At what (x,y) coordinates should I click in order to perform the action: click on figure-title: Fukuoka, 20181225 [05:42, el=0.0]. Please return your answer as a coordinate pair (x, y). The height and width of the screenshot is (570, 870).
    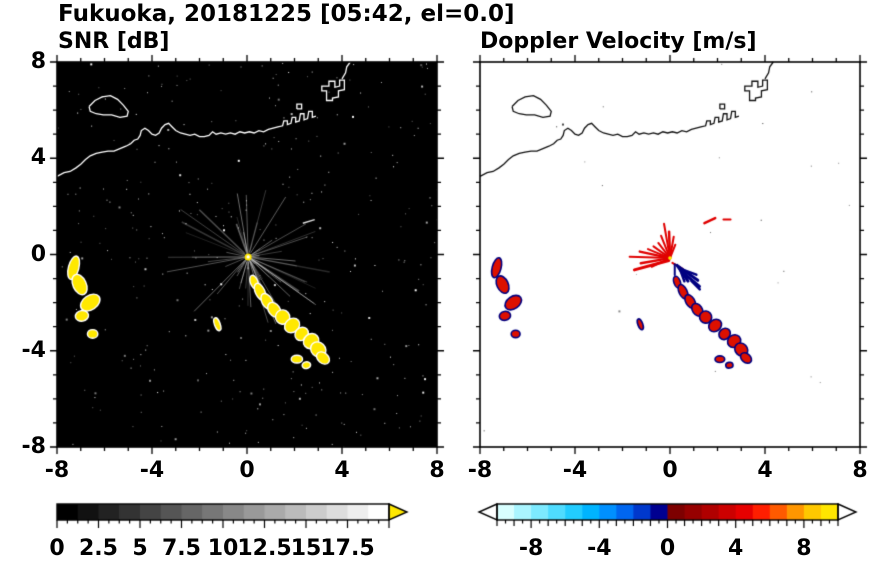
    Looking at the image, I should click on (286, 14).